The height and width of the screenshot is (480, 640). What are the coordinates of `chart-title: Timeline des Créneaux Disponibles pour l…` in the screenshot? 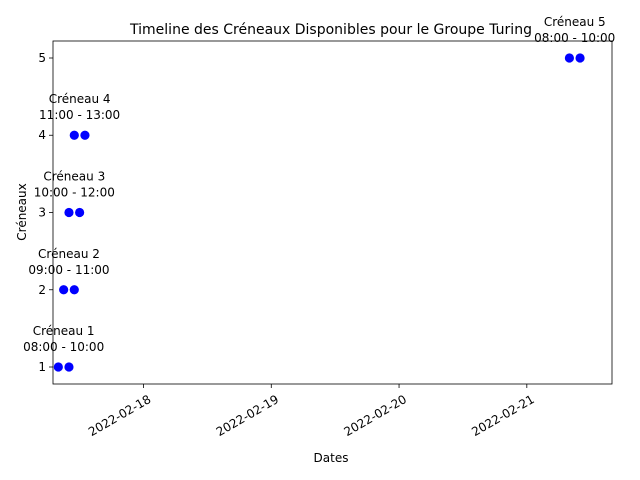 It's located at (330, 30).